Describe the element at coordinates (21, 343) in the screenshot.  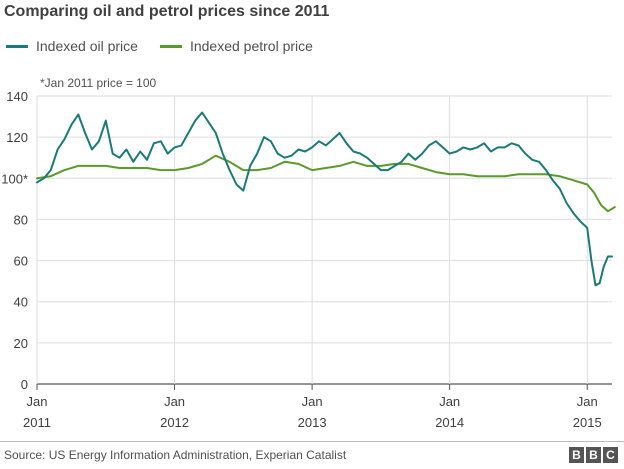
I see `y-tick-label: 20` at that location.